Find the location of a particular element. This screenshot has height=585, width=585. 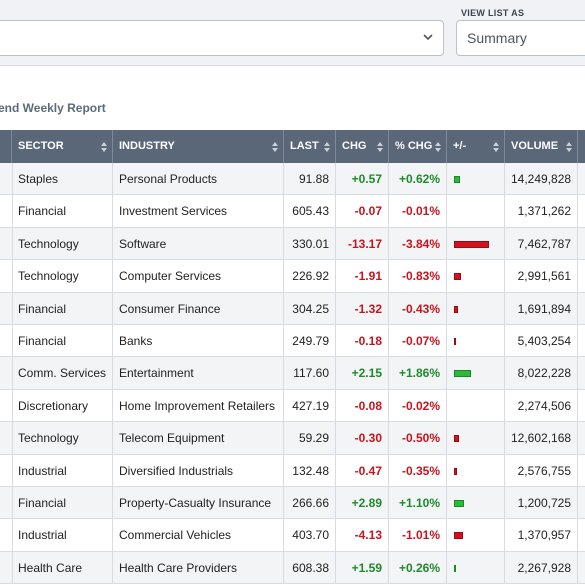

list-select is located at coordinates (222, 38).